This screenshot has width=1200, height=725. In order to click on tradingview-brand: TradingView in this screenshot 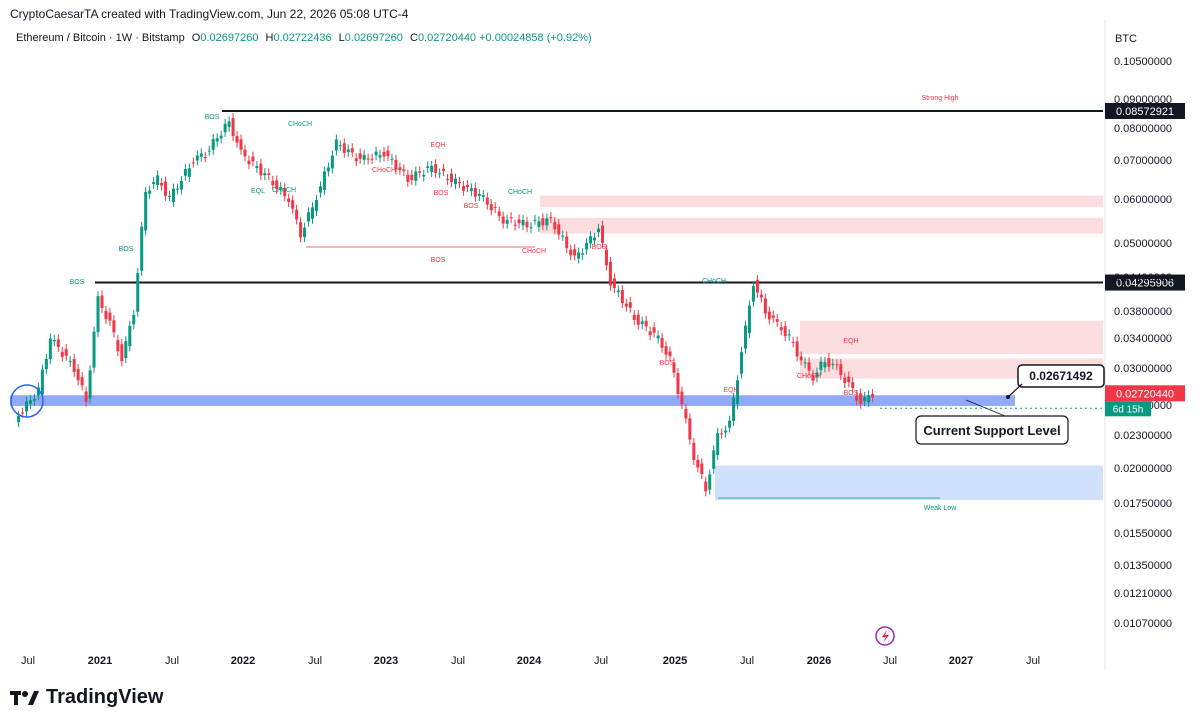, I will do `click(105, 697)`.